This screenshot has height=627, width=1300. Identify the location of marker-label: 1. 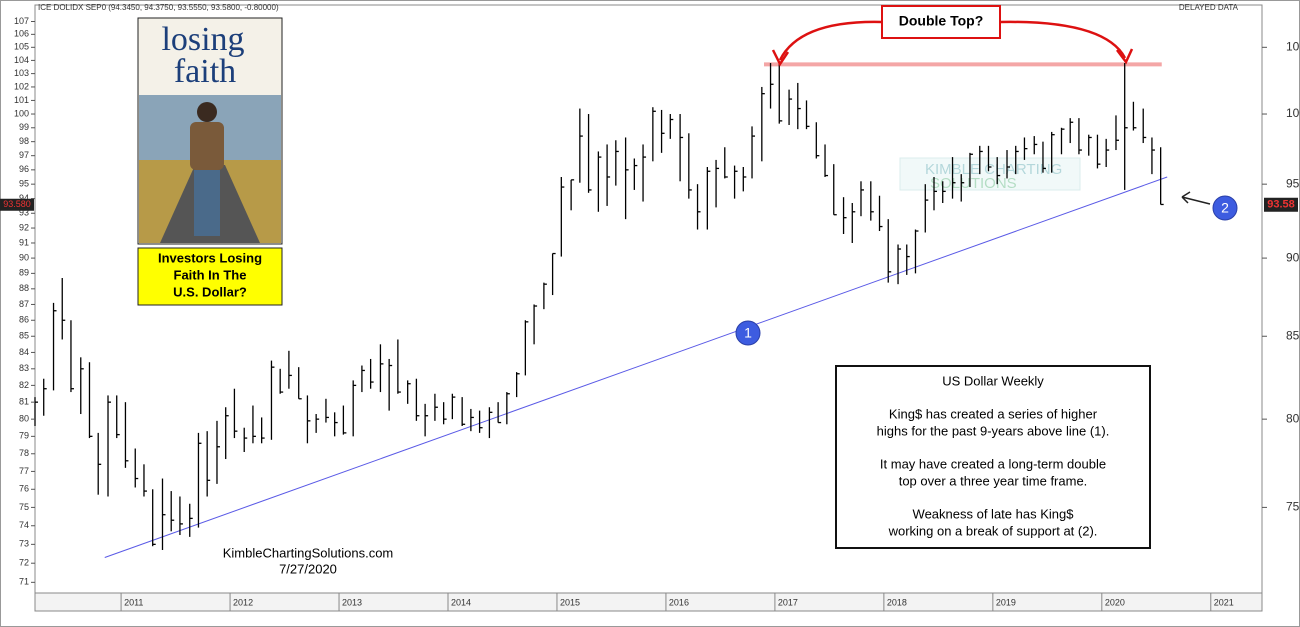
(748, 333).